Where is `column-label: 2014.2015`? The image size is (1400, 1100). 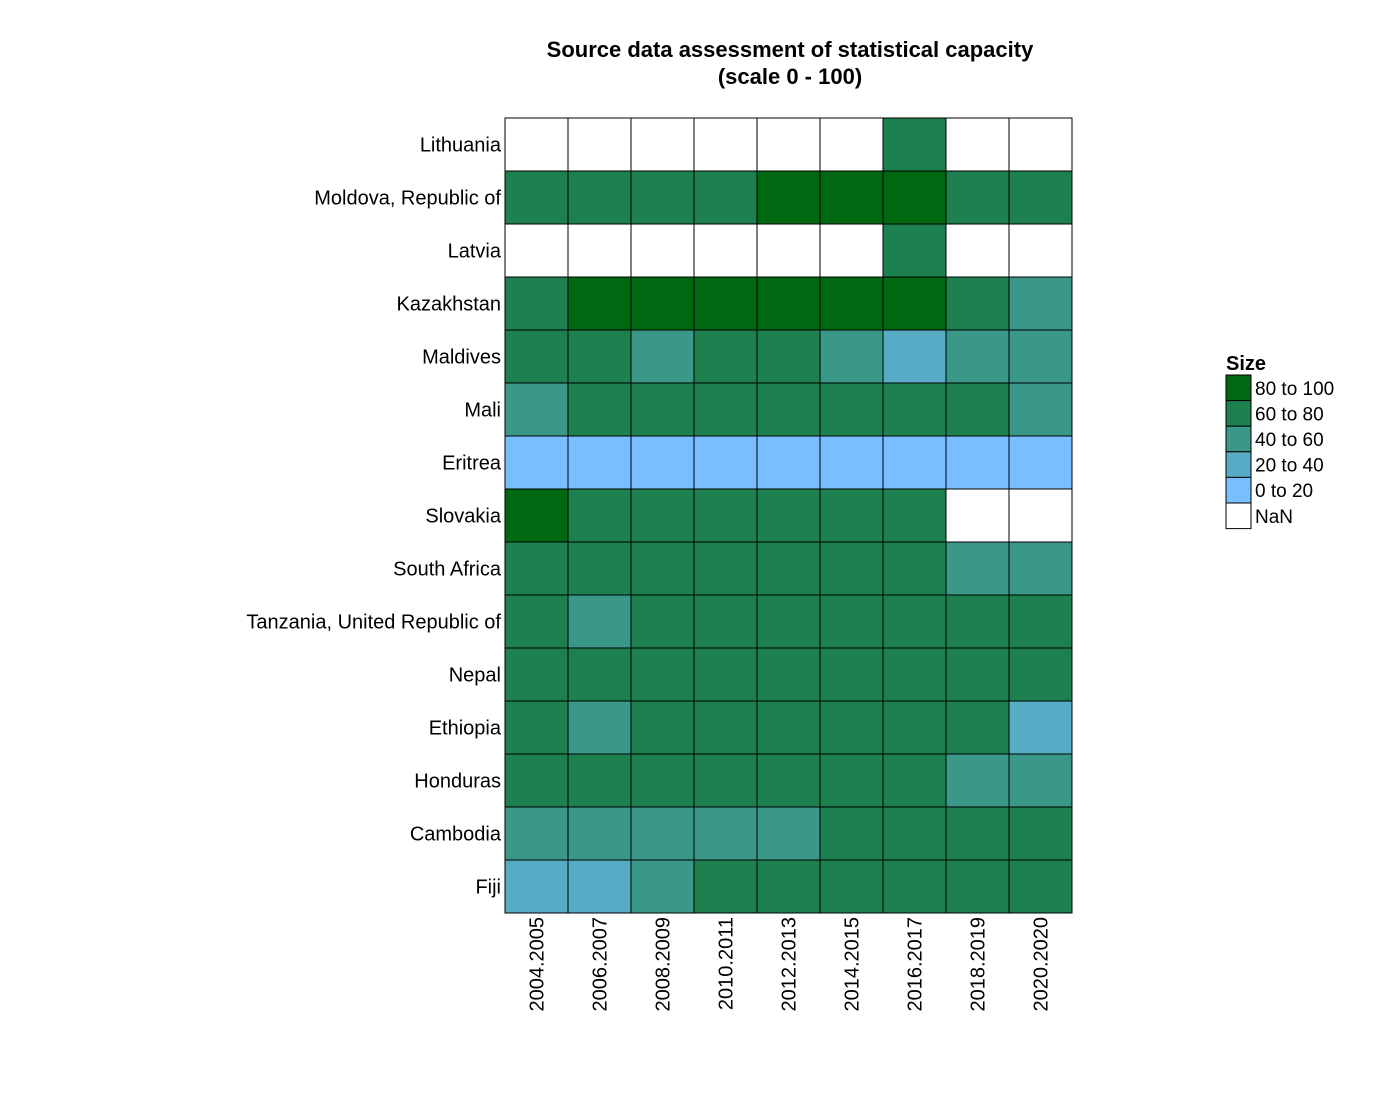
column-label: 2014.2015 is located at coordinates (853, 964).